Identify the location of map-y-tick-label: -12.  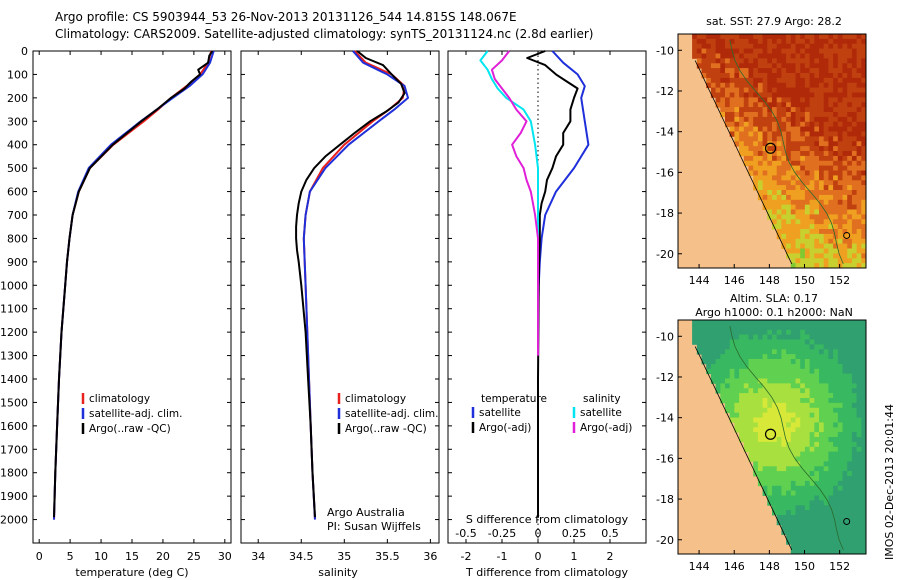
(665, 377).